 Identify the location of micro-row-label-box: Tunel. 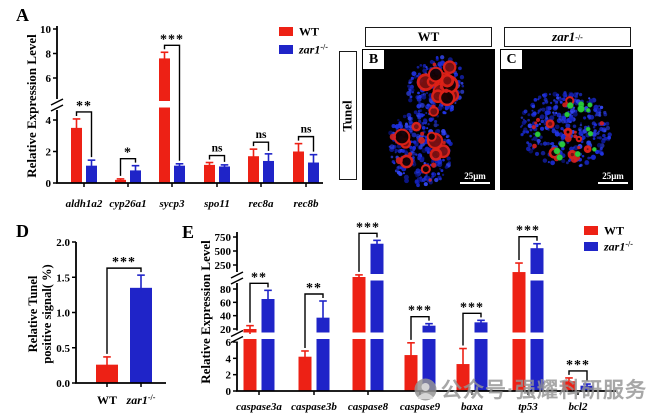
(348, 115).